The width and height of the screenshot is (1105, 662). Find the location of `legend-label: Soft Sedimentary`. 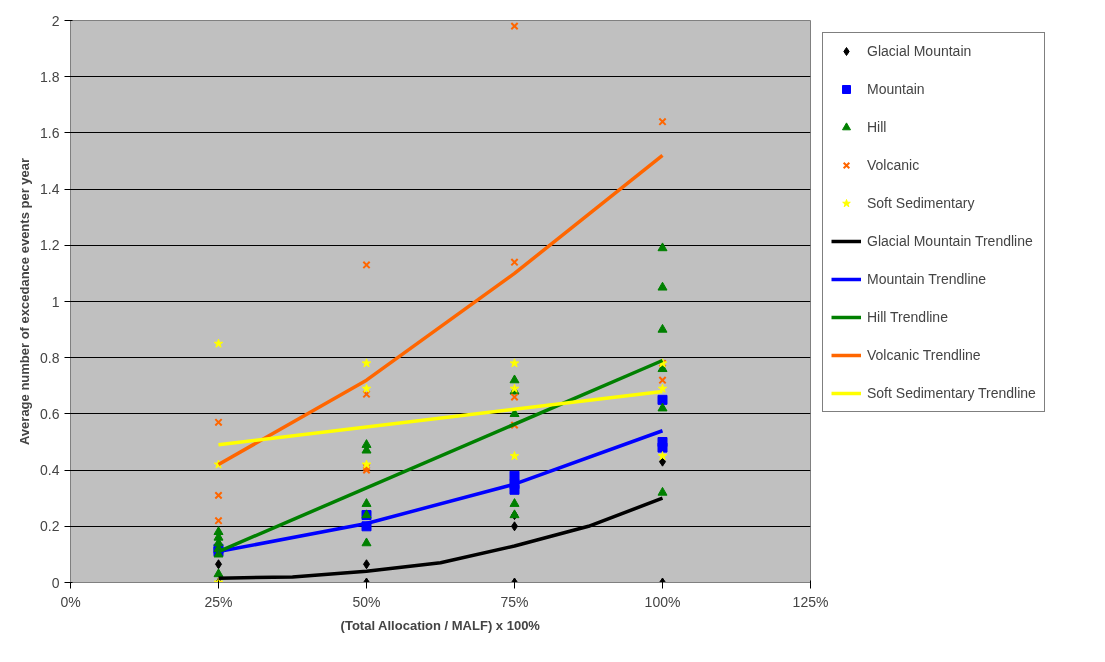

legend-label: Soft Sedimentary is located at coordinates (921, 203).